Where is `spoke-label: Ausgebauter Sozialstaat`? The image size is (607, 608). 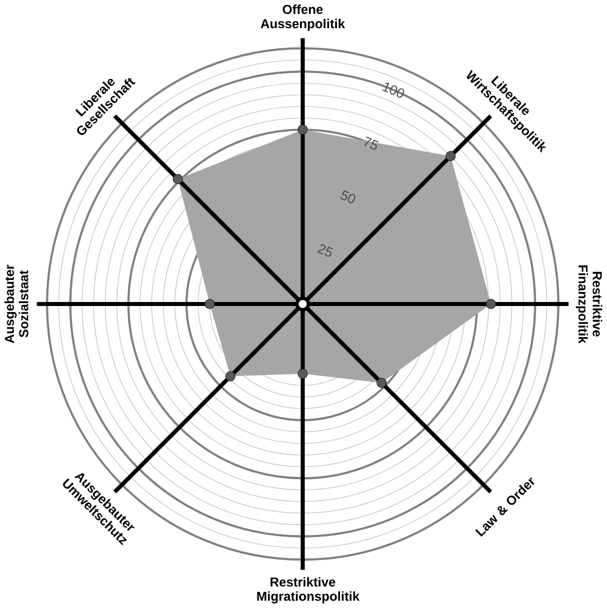
spoke-label: Ausgebauter Sozialstaat is located at coordinates (16, 304).